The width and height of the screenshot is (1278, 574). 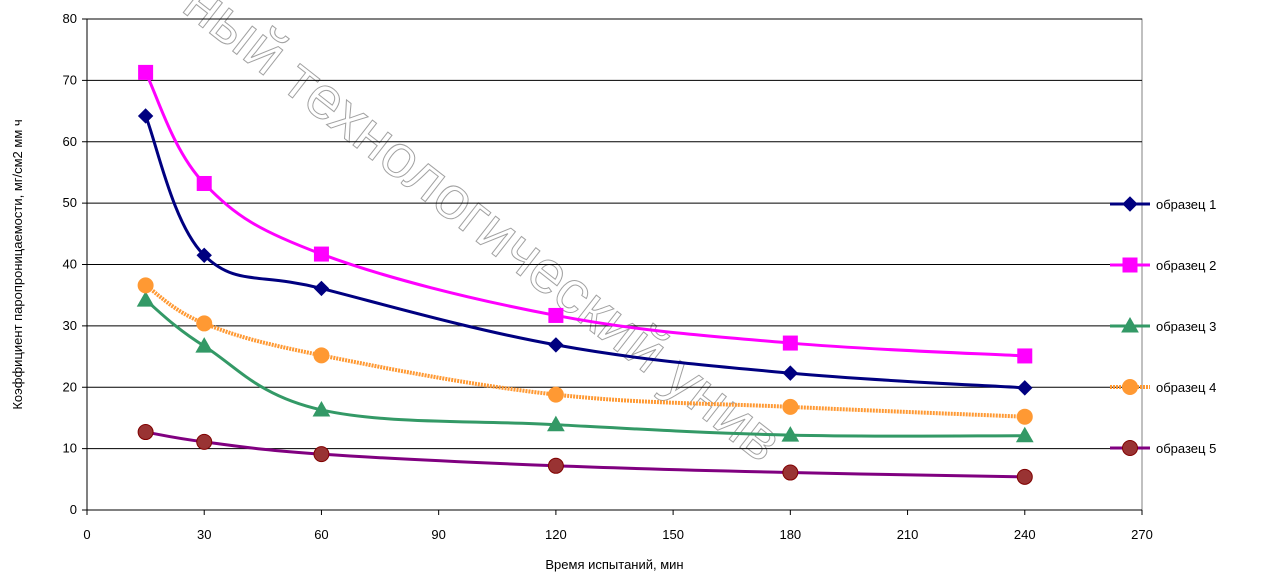 I want to click on x-tick-label: 90, so click(x=438, y=534).